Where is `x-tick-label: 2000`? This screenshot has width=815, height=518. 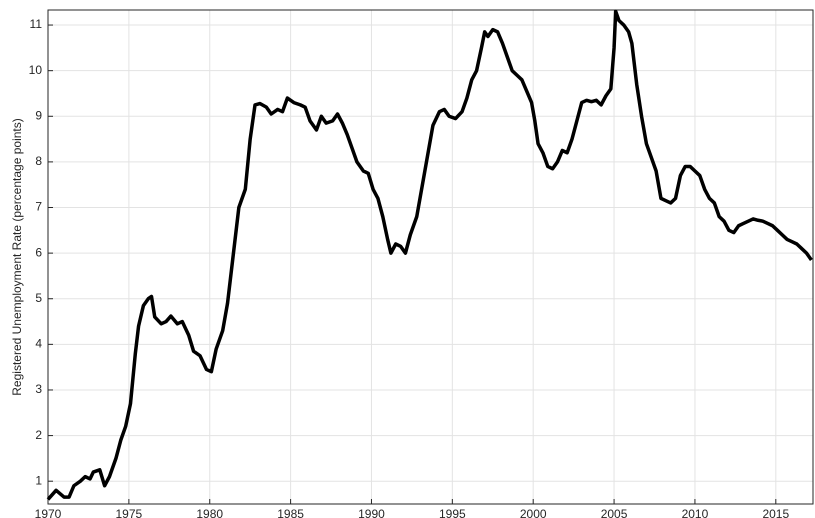 x-tick-label: 2000 is located at coordinates (533, 512).